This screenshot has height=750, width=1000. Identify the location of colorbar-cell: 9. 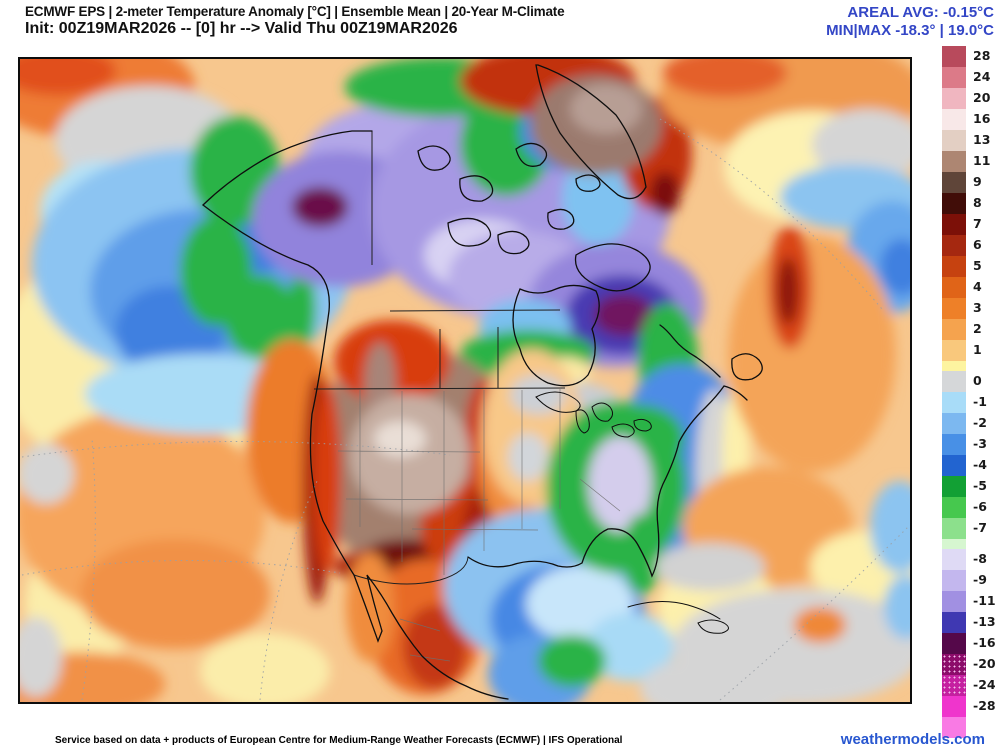
(970, 182).